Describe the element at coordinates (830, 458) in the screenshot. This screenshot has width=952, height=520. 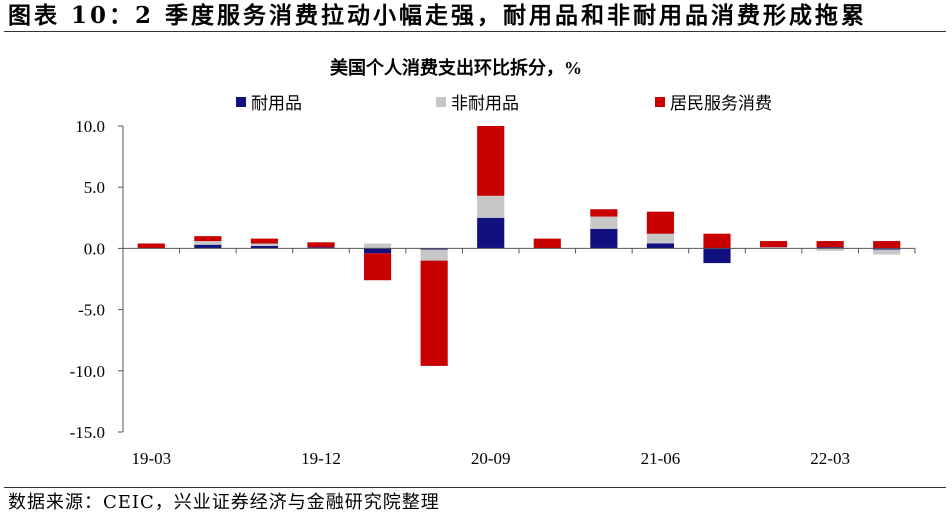
I see `x-tick-label: 22-03` at that location.